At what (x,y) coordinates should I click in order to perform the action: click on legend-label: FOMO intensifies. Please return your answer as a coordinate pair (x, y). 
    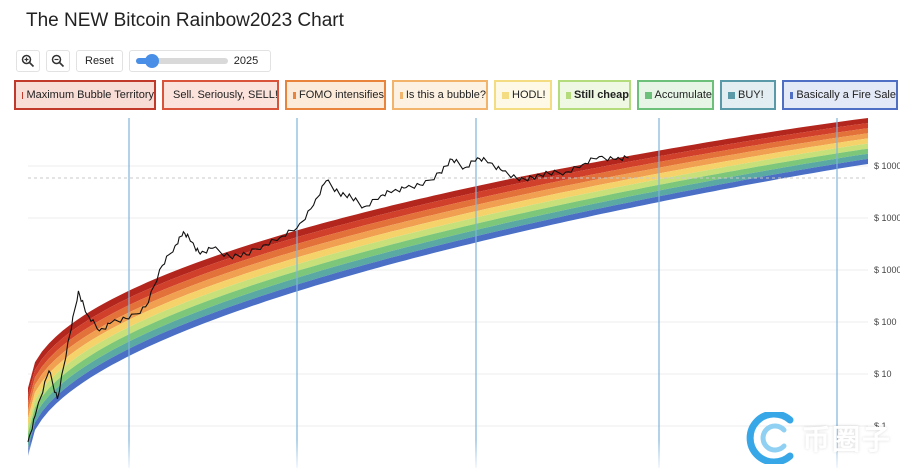
    Looking at the image, I should click on (341, 95).